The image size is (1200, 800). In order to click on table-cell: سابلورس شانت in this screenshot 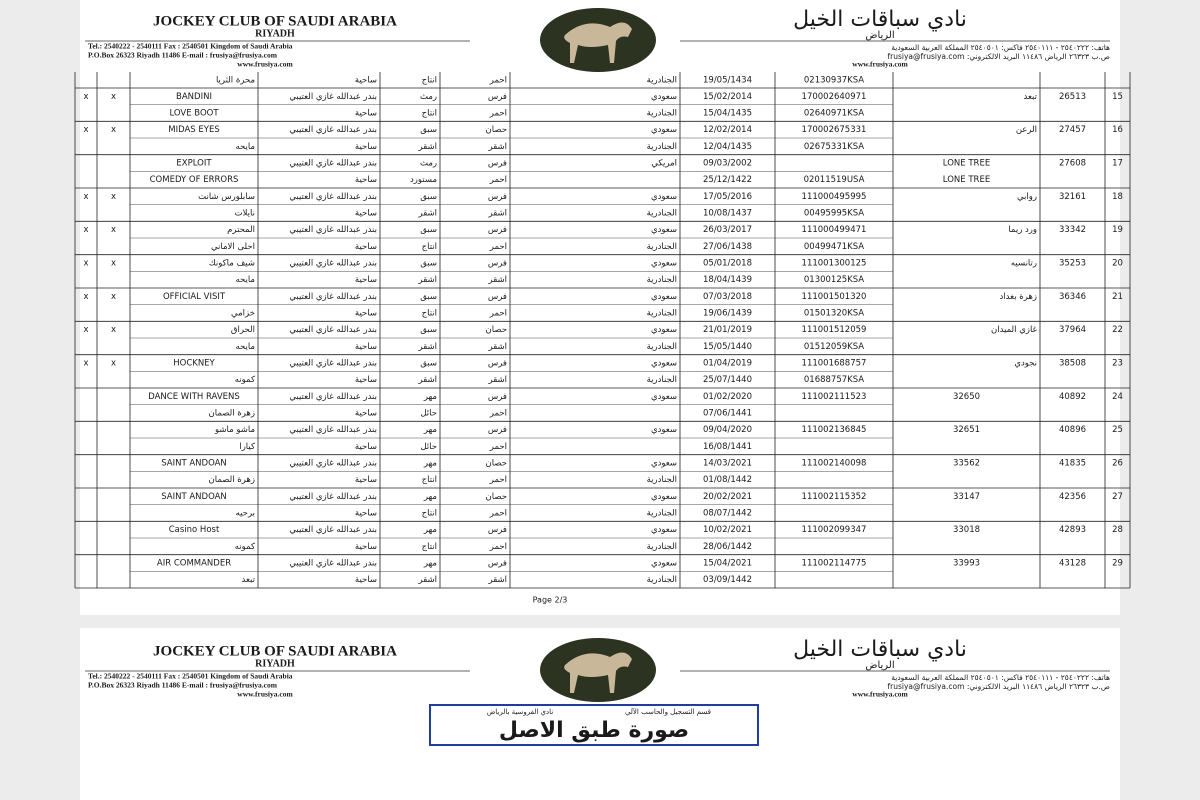, I will do `click(226, 197)`.